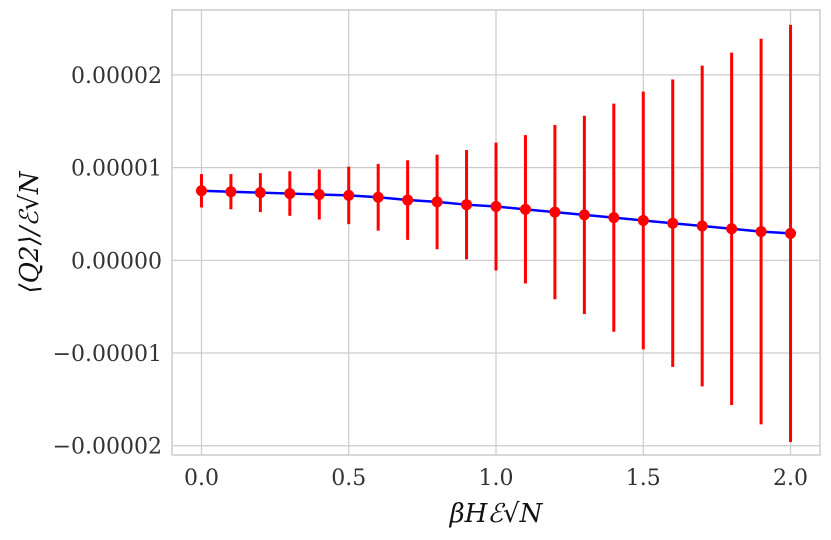 The width and height of the screenshot is (831, 540). Describe the element at coordinates (116, 261) in the screenshot. I see `y-tick-label: 0.00000` at that location.